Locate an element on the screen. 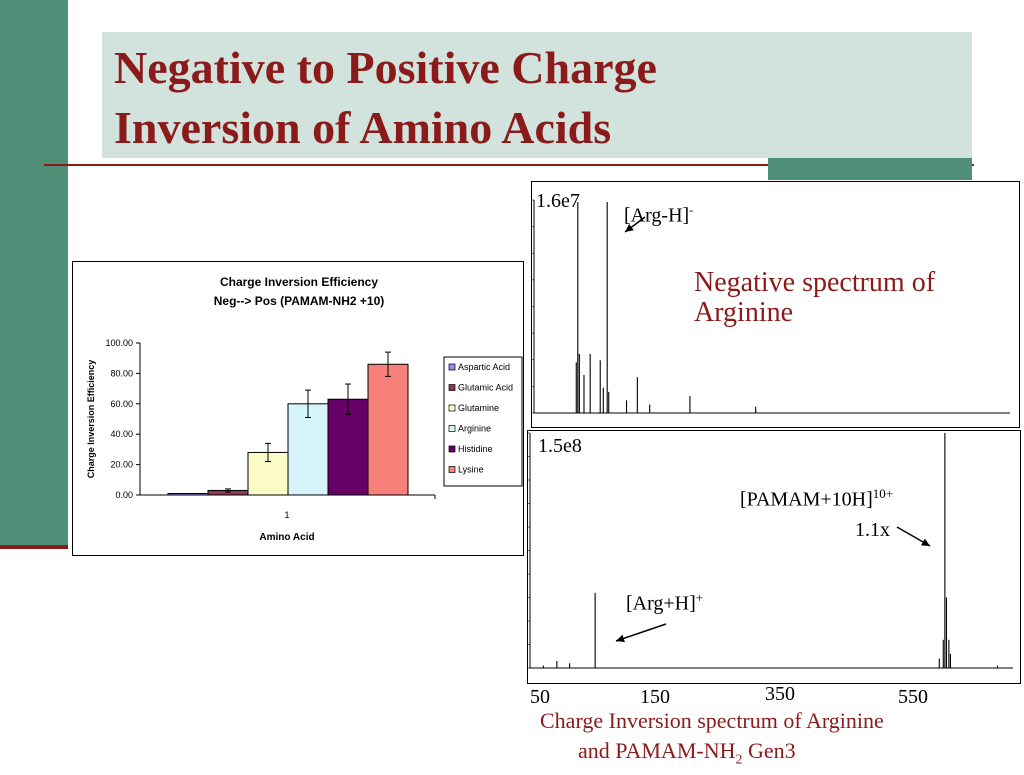  pamam-label: [PAMAM+10H]10+ is located at coordinates (816, 499).